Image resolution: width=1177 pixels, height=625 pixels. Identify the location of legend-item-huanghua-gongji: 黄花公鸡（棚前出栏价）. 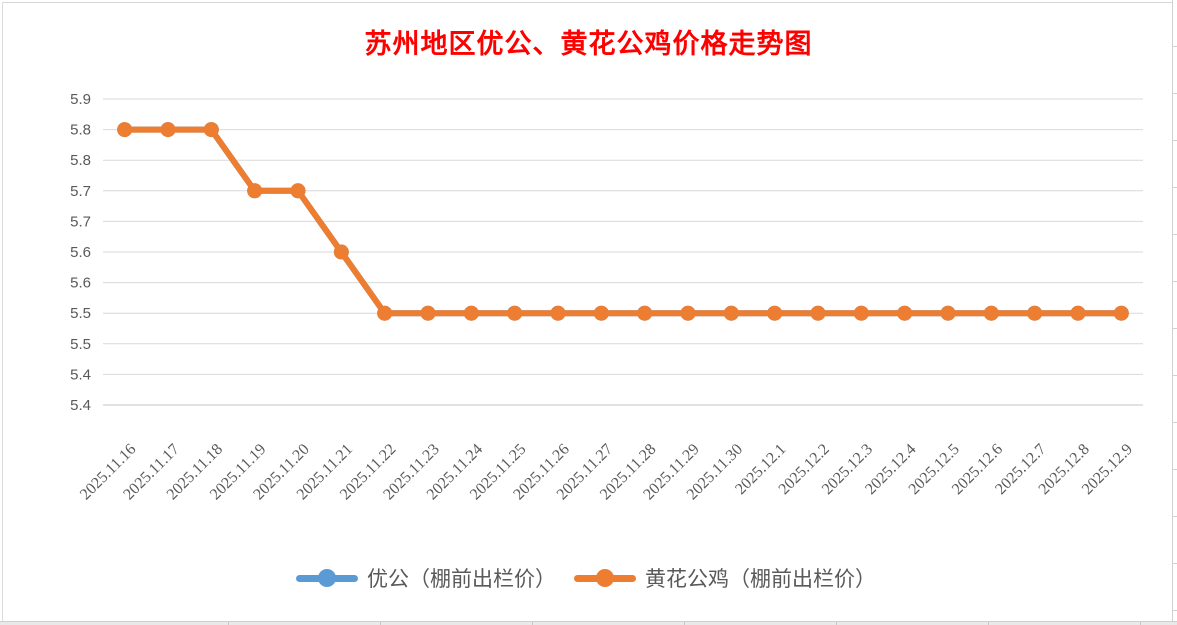
(725, 578).